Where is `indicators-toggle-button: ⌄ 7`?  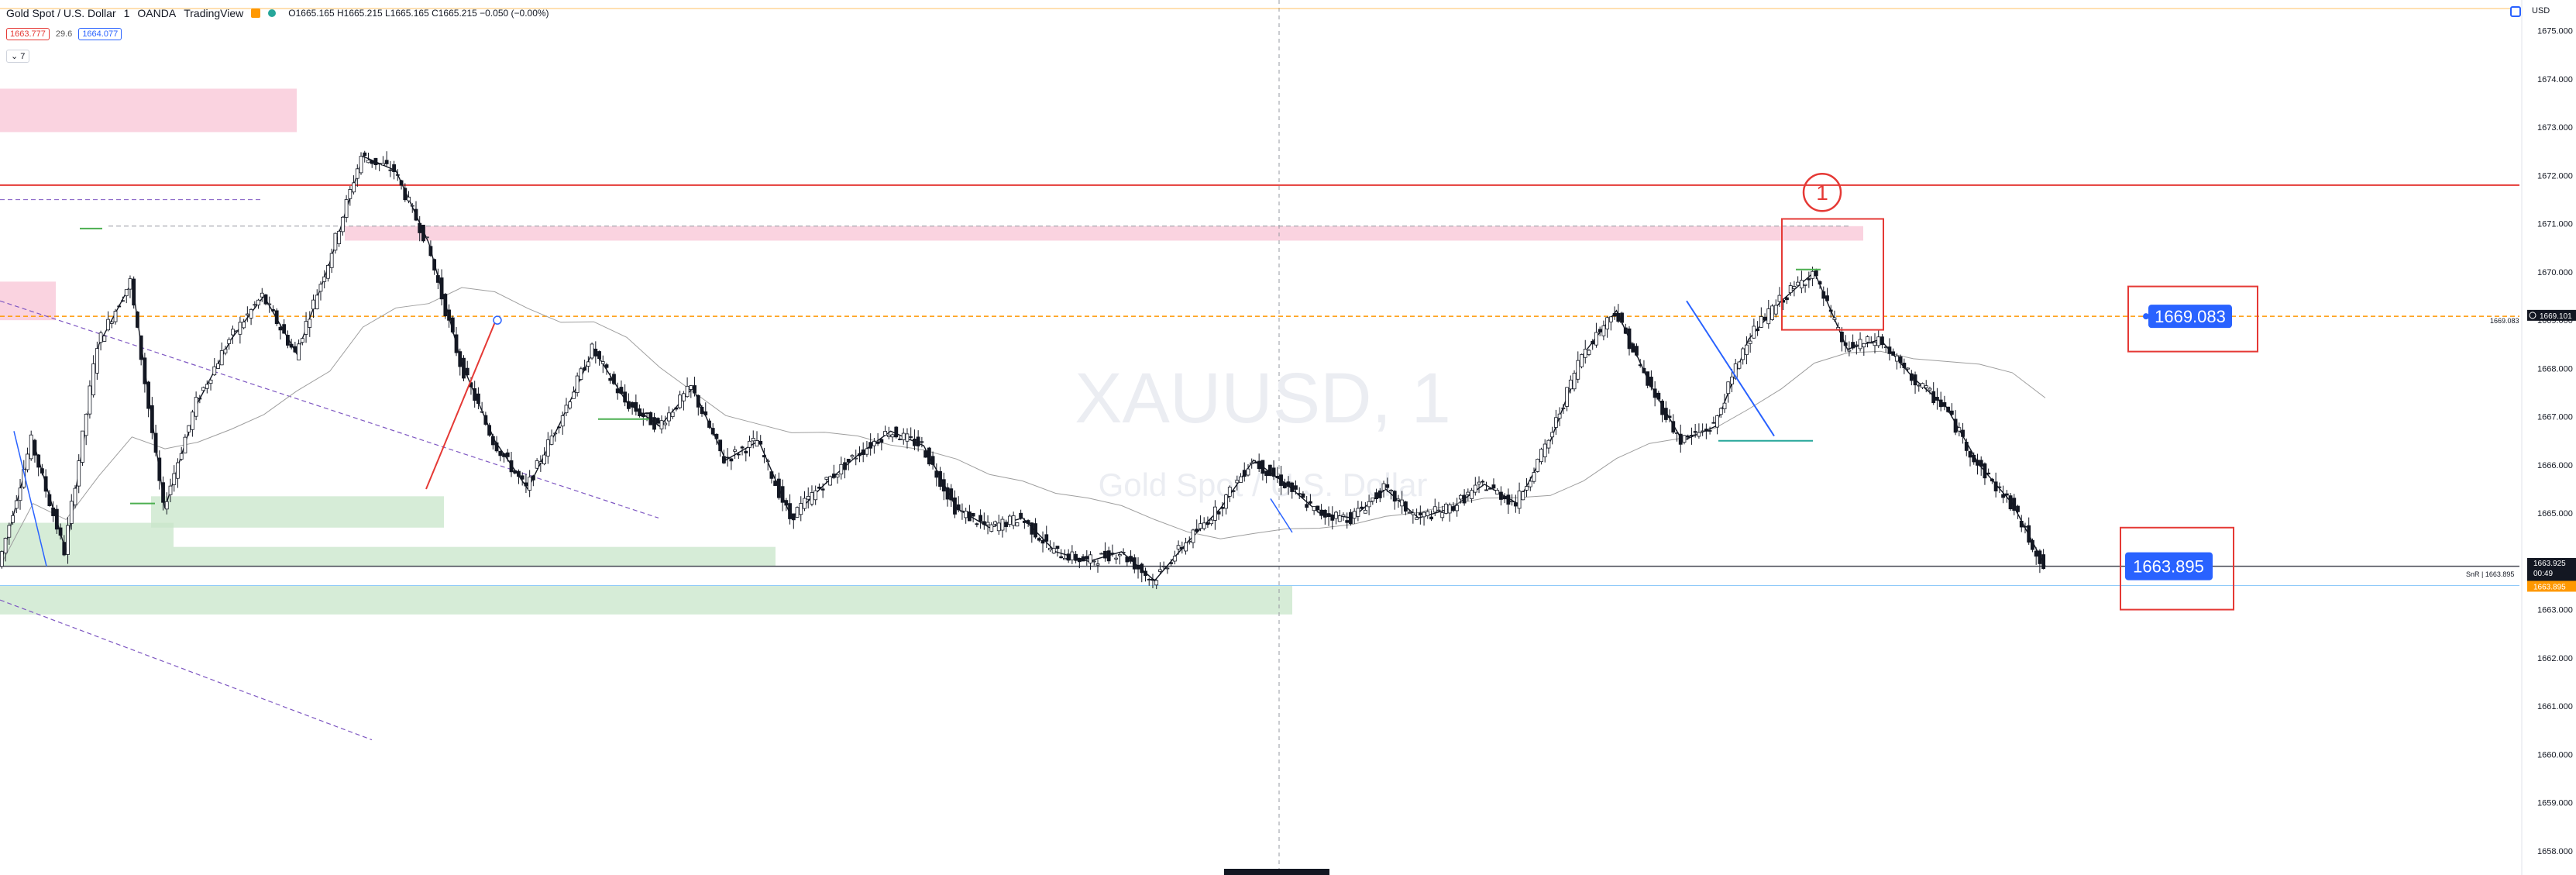
indicators-toggle-button: ⌄ 7 is located at coordinates (18, 56).